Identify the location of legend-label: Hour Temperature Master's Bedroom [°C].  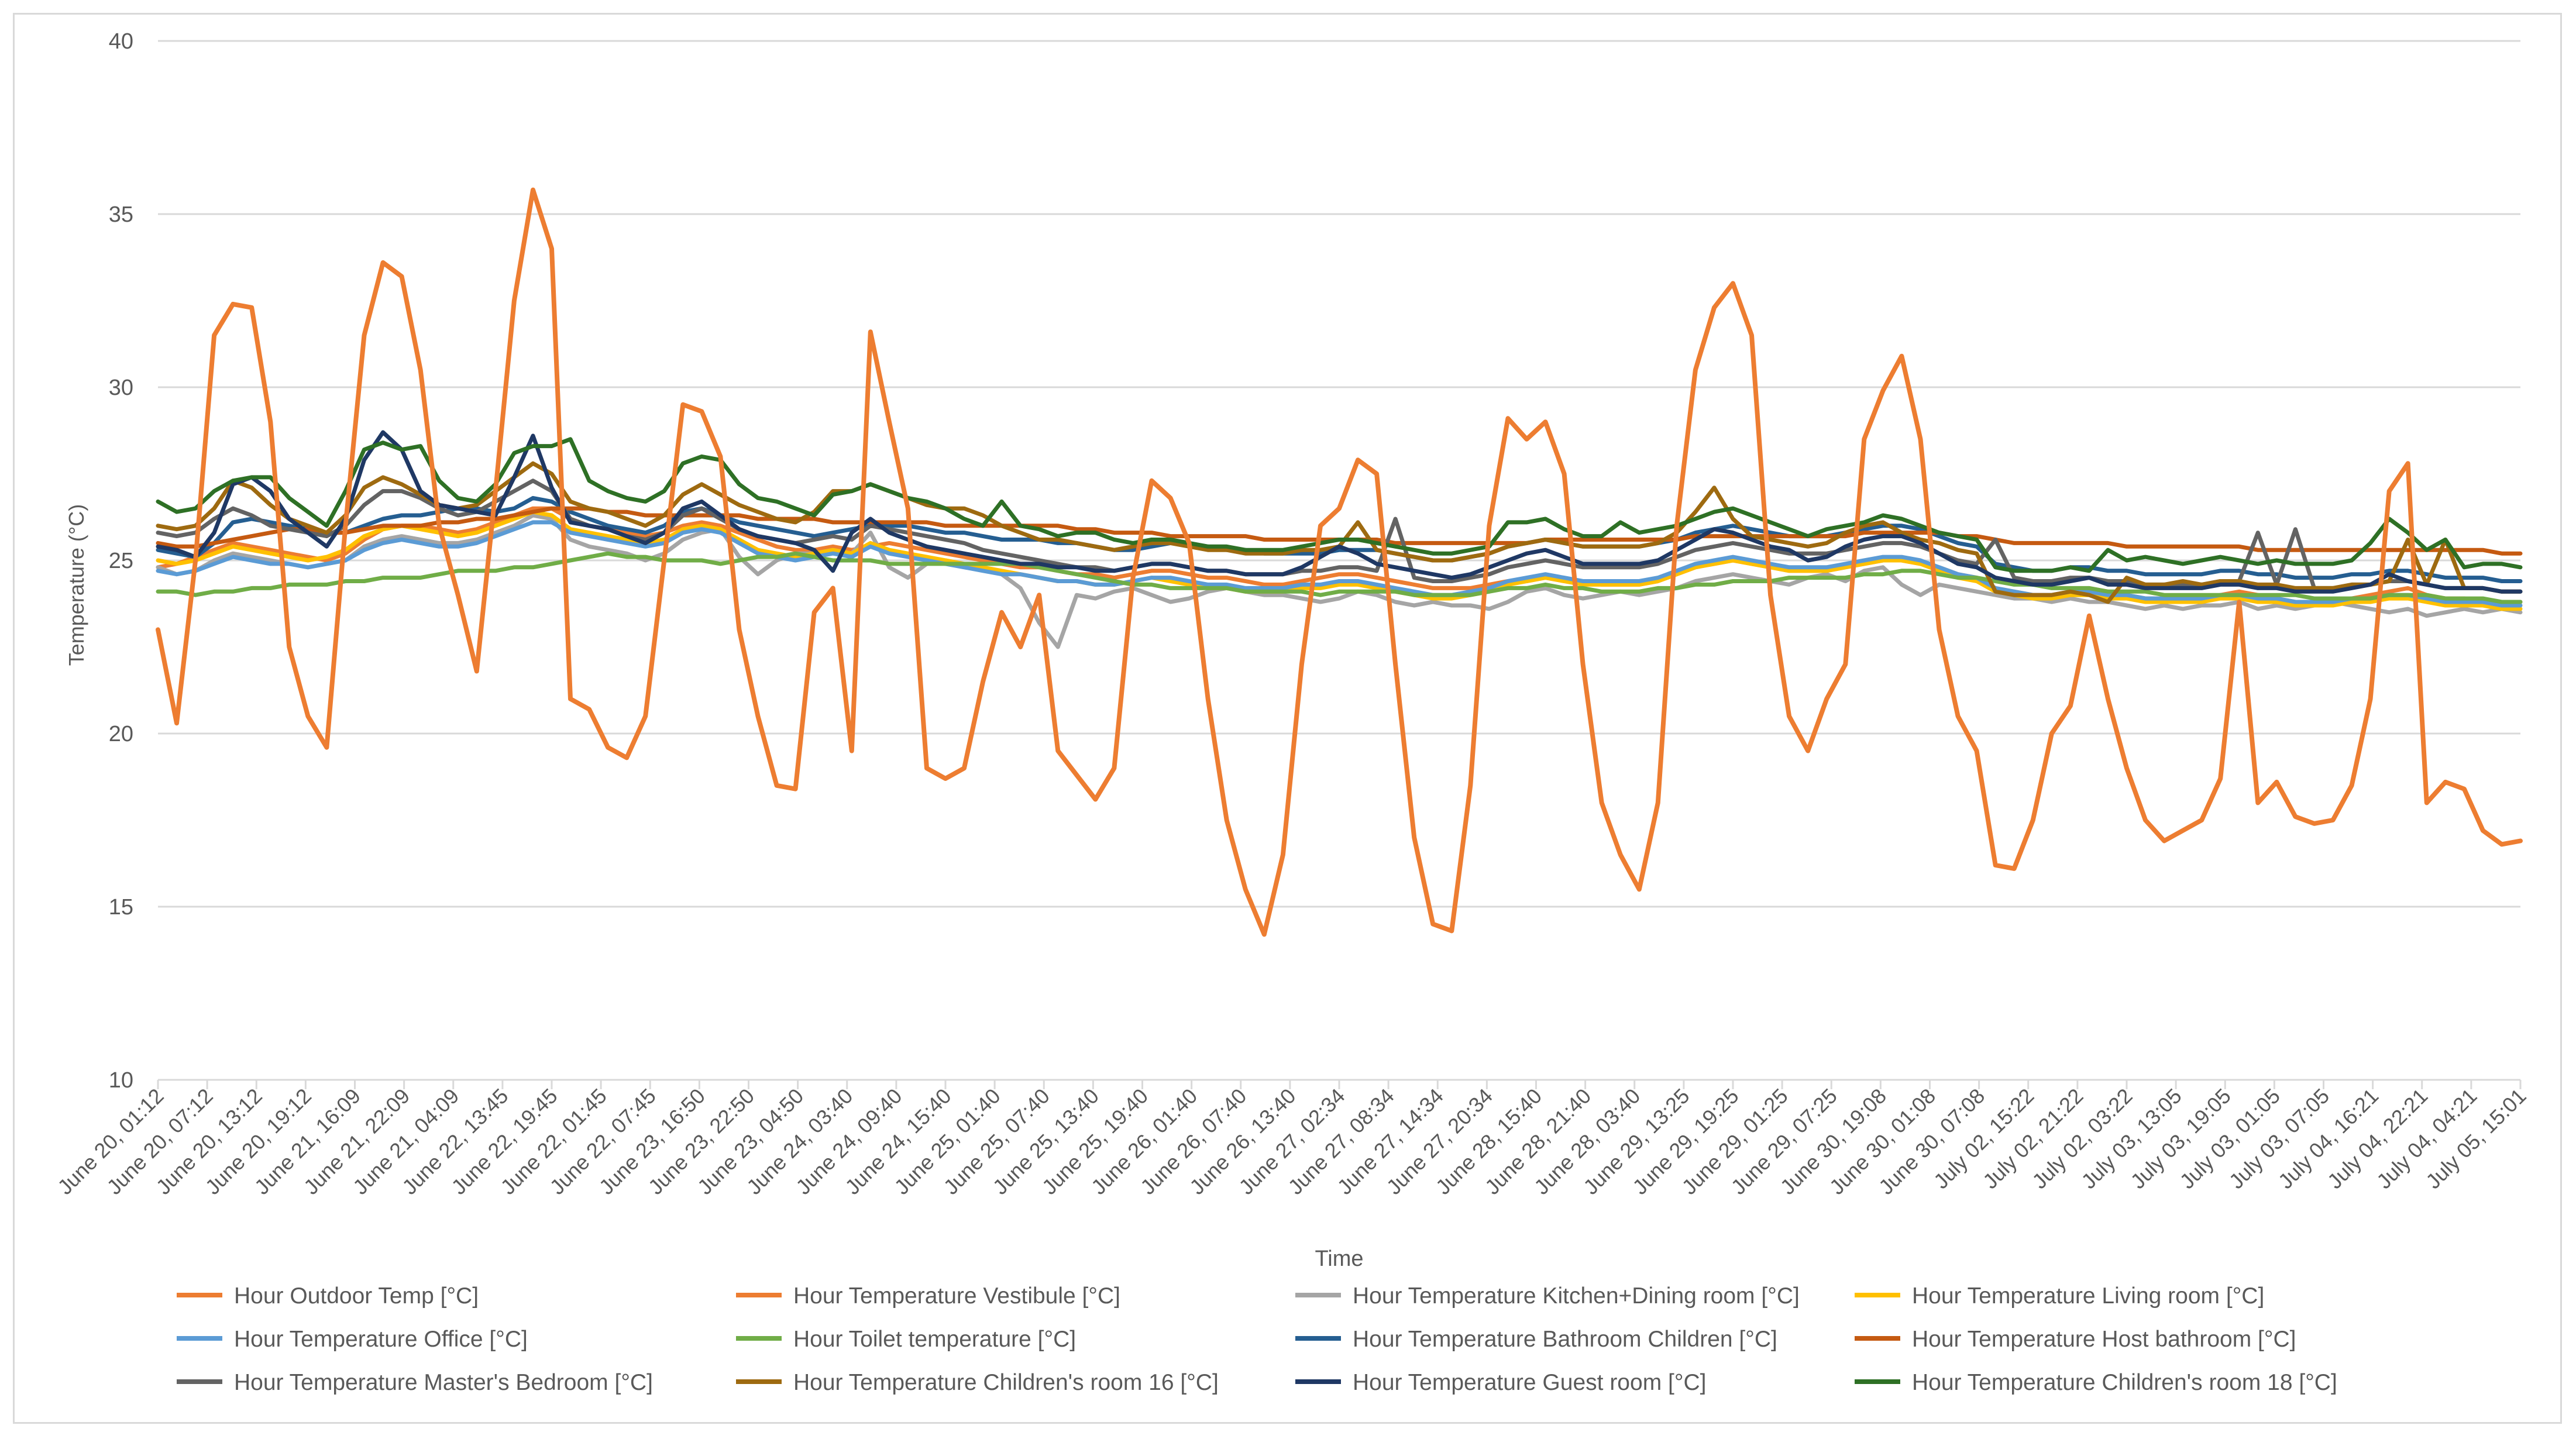
(444, 1383).